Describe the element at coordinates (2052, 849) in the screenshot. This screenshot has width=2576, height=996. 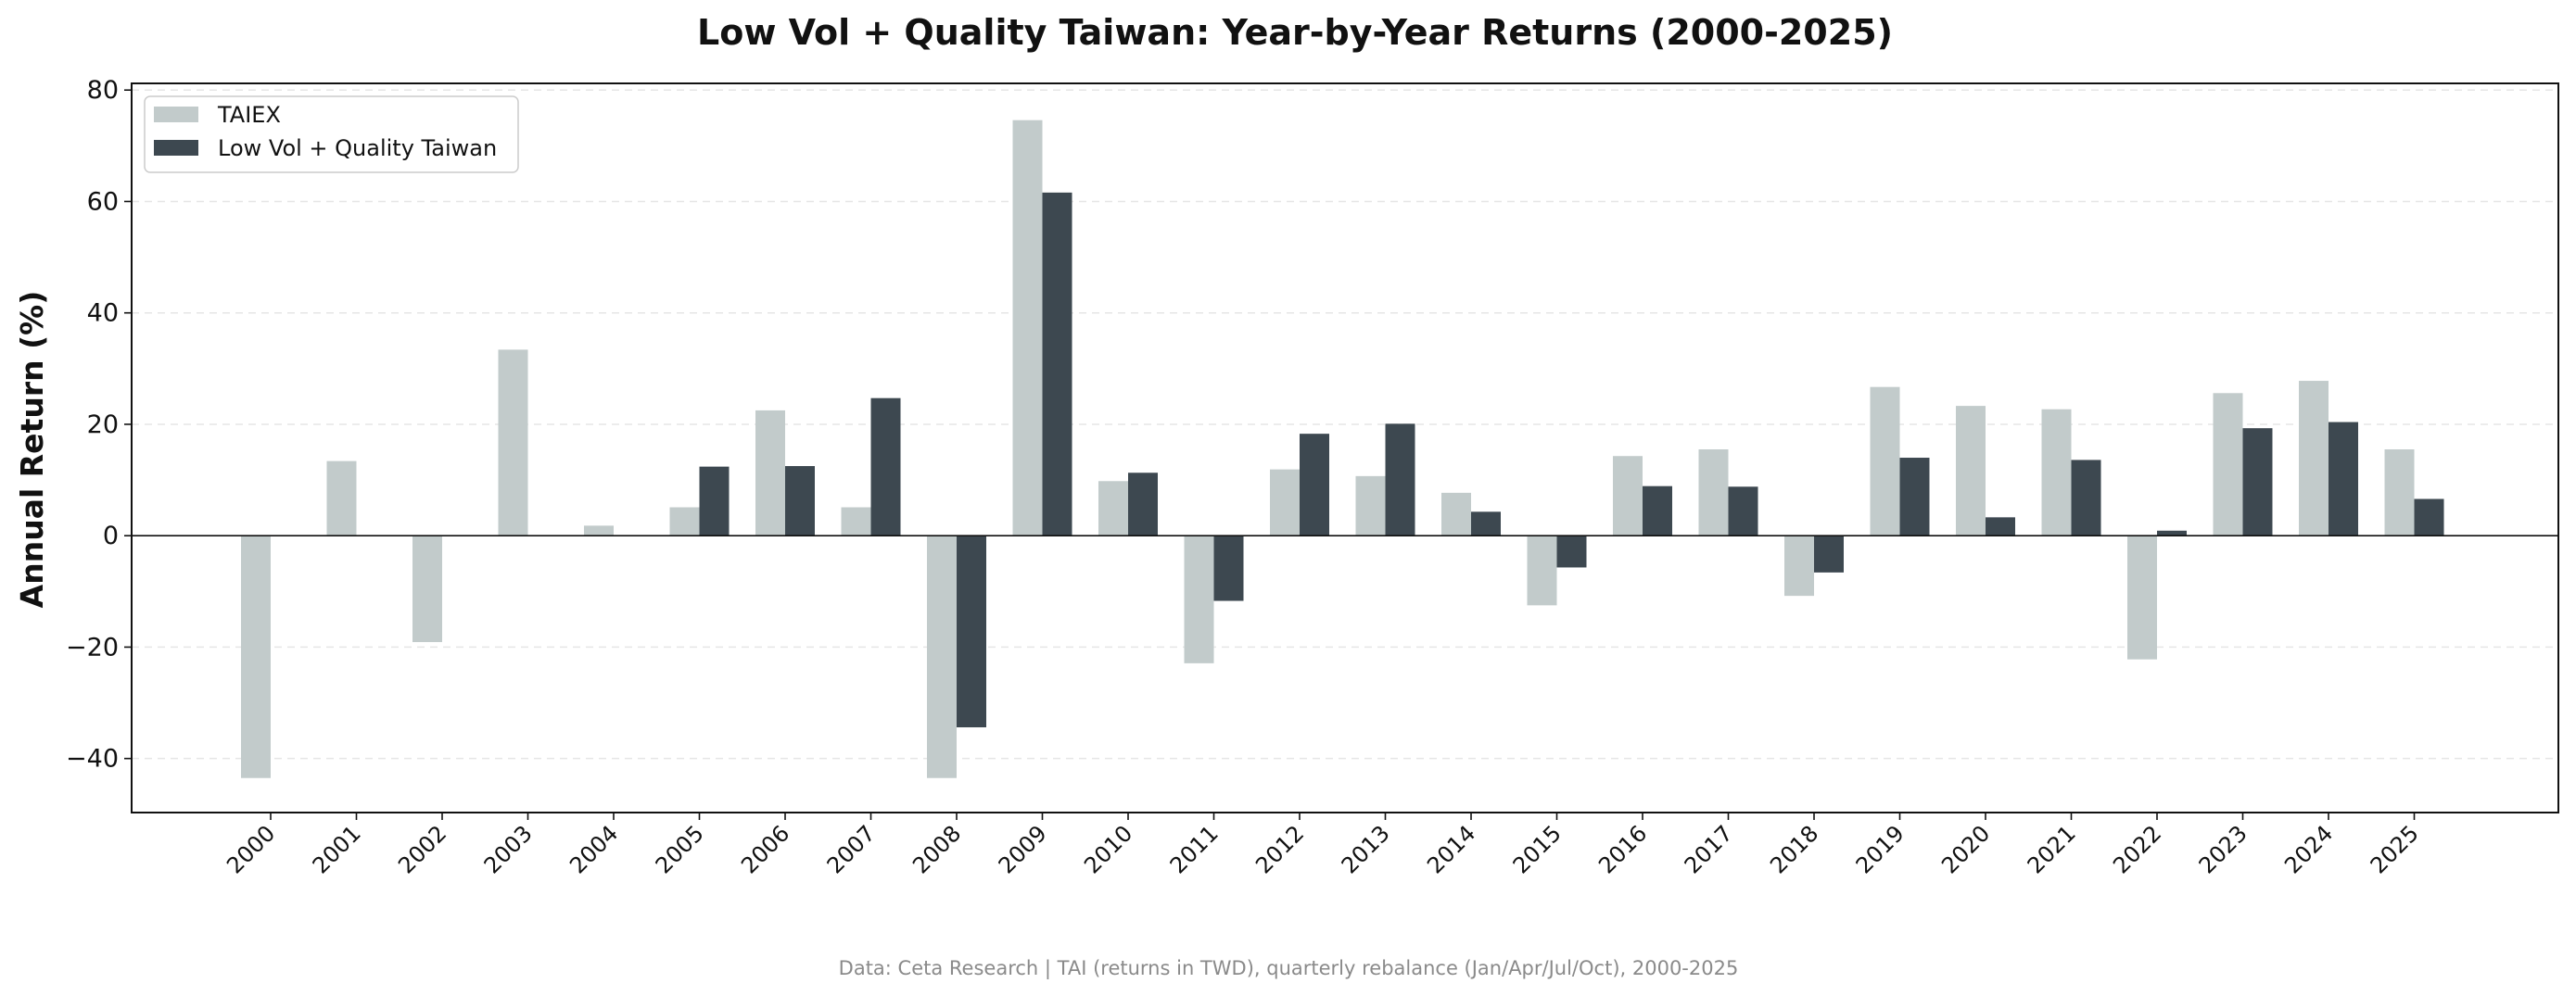
I see `x-tick-label: 2021` at that location.